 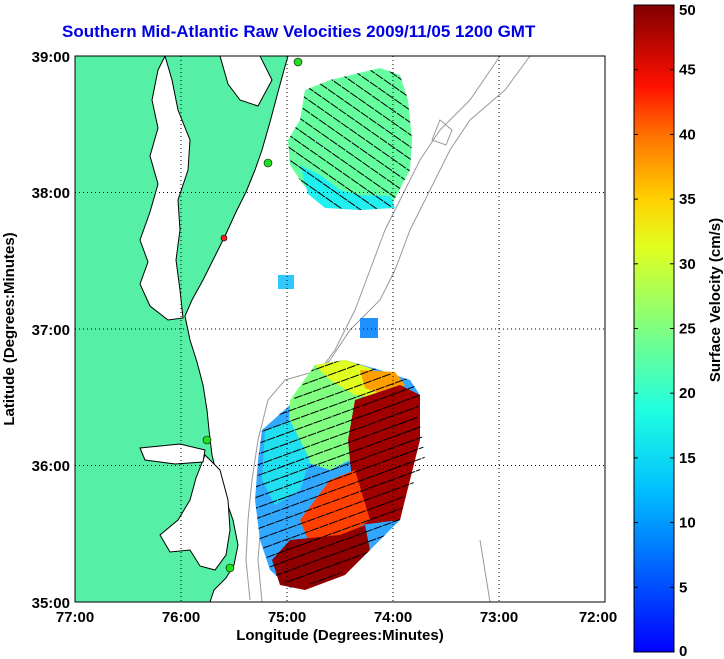 I want to click on colorbar-ticks: 0 5 10 15 20 25 30 35 40 45 50, so click(x=665, y=330).